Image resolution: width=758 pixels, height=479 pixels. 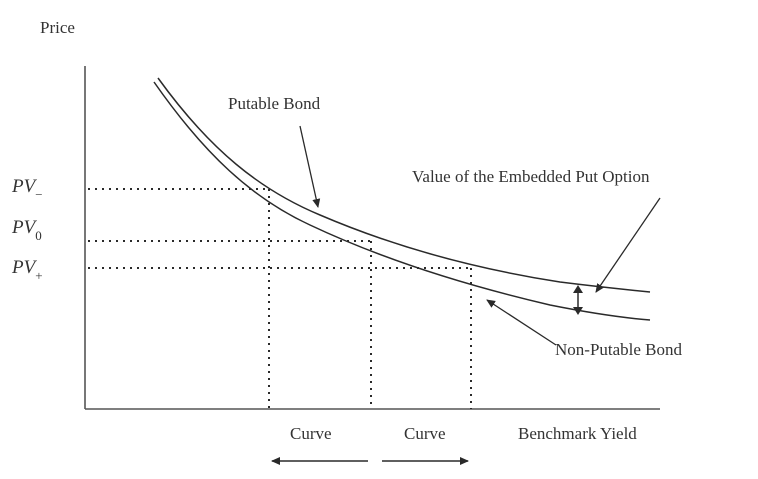 I want to click on x-axis-label: Benchmark Yield, so click(x=577, y=433).